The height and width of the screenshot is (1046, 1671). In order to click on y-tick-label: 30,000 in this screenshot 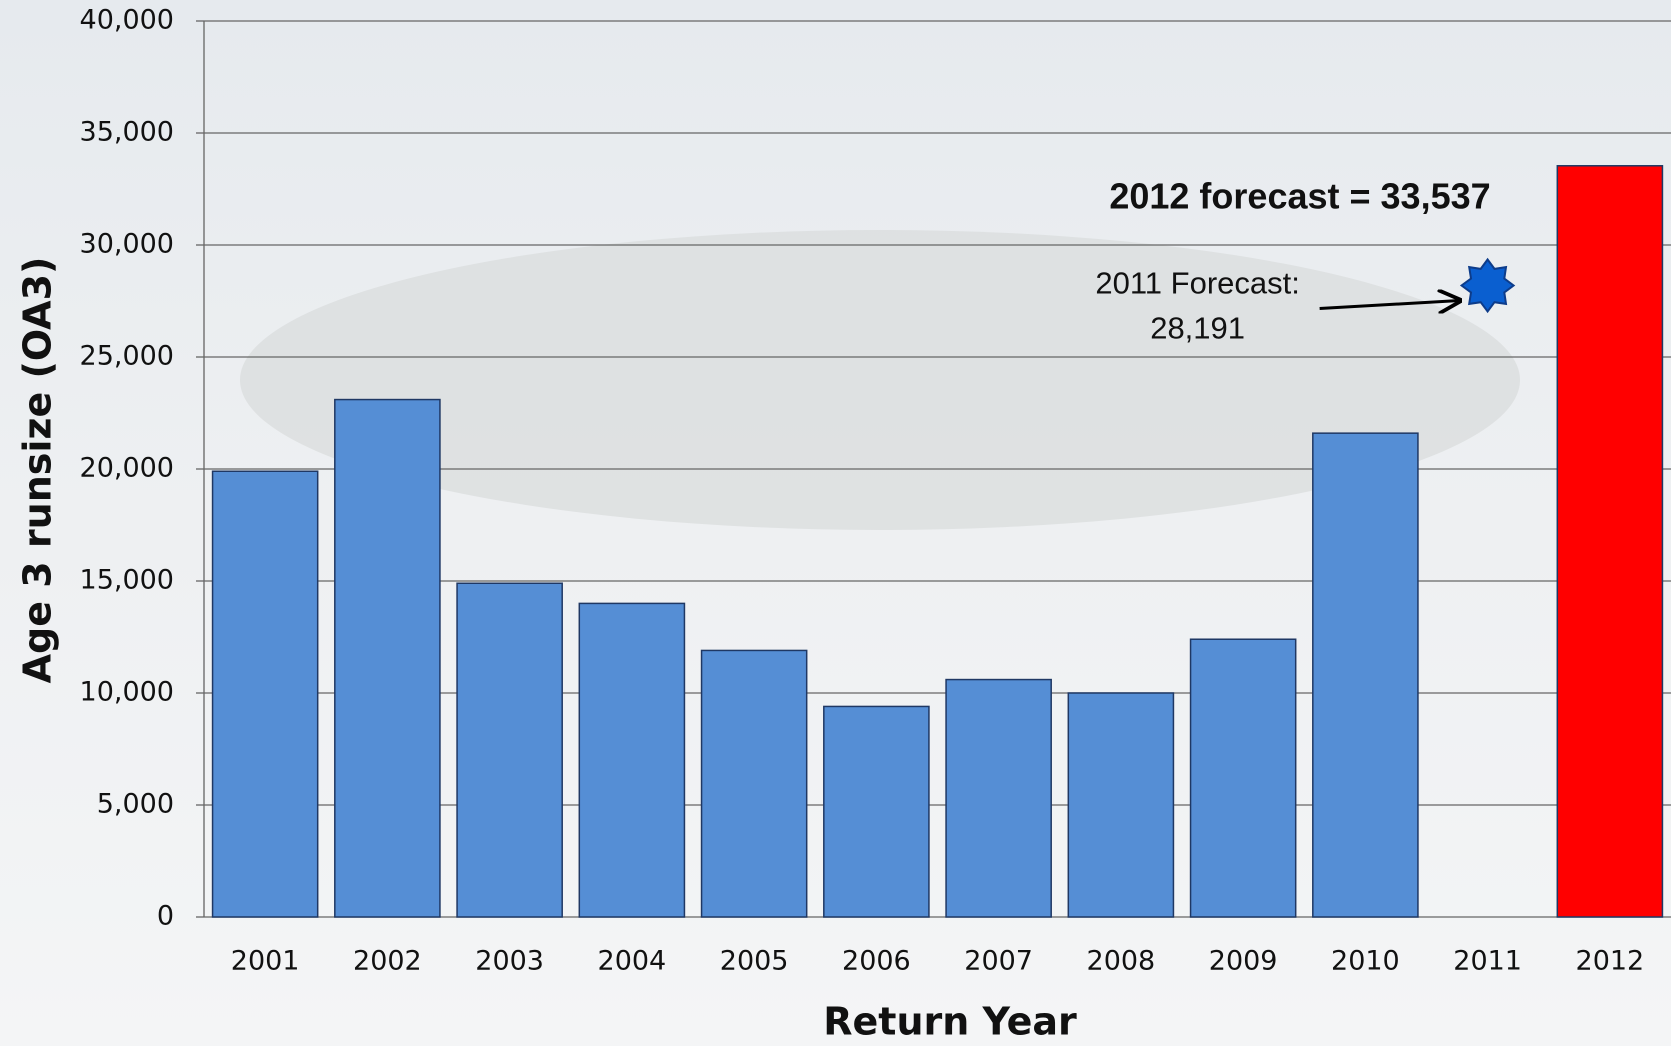, I will do `click(127, 244)`.